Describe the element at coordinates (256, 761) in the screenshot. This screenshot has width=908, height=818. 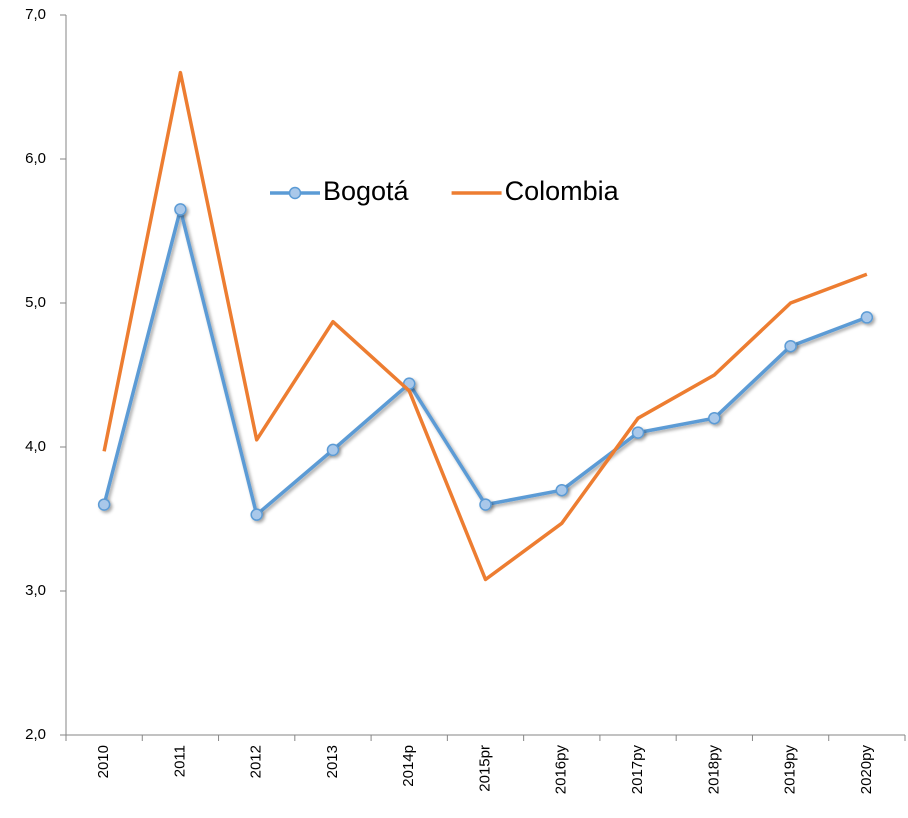
I see `x-tick-label: 2012` at that location.